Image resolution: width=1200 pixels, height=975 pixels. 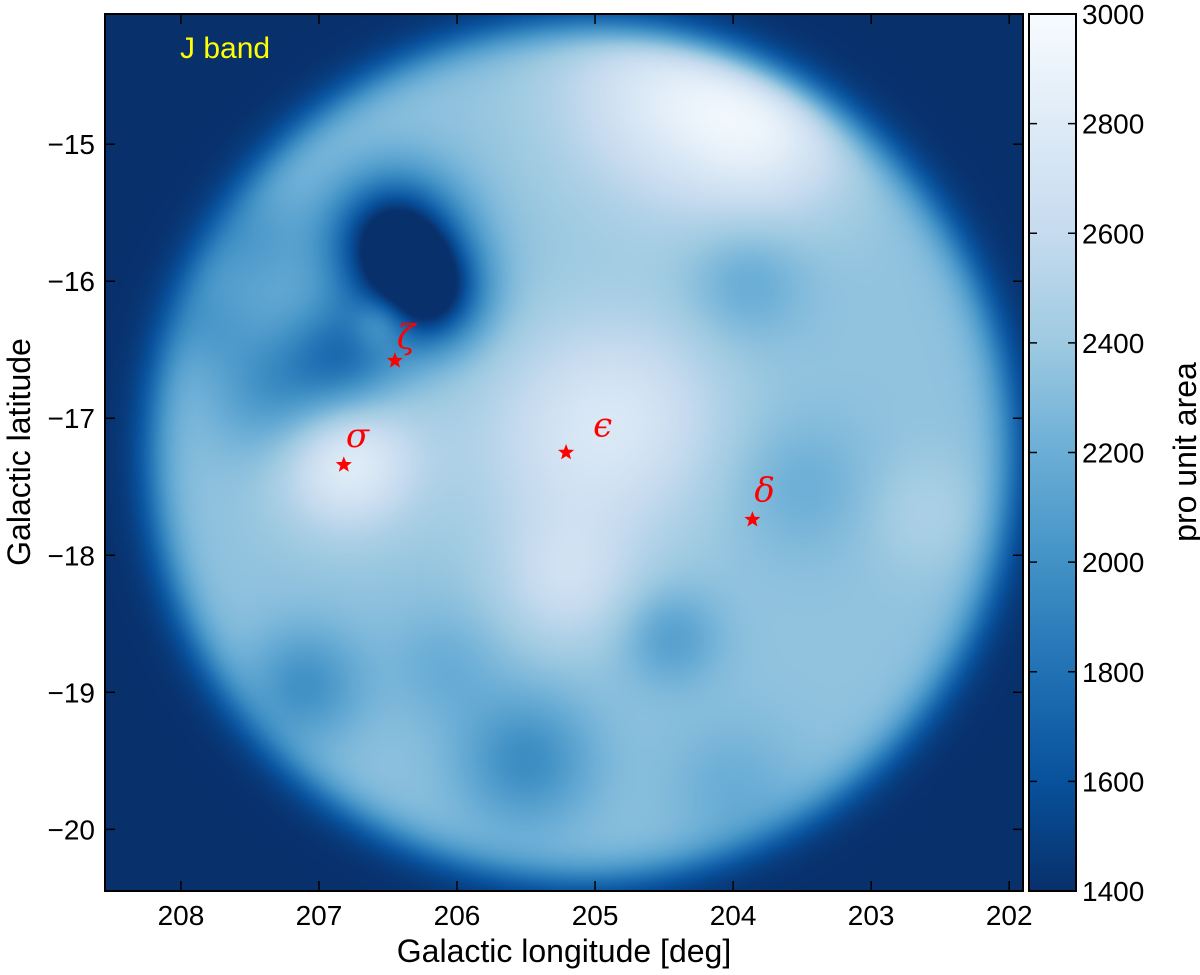 I want to click on x-tick-label: 206, so click(x=457, y=915).